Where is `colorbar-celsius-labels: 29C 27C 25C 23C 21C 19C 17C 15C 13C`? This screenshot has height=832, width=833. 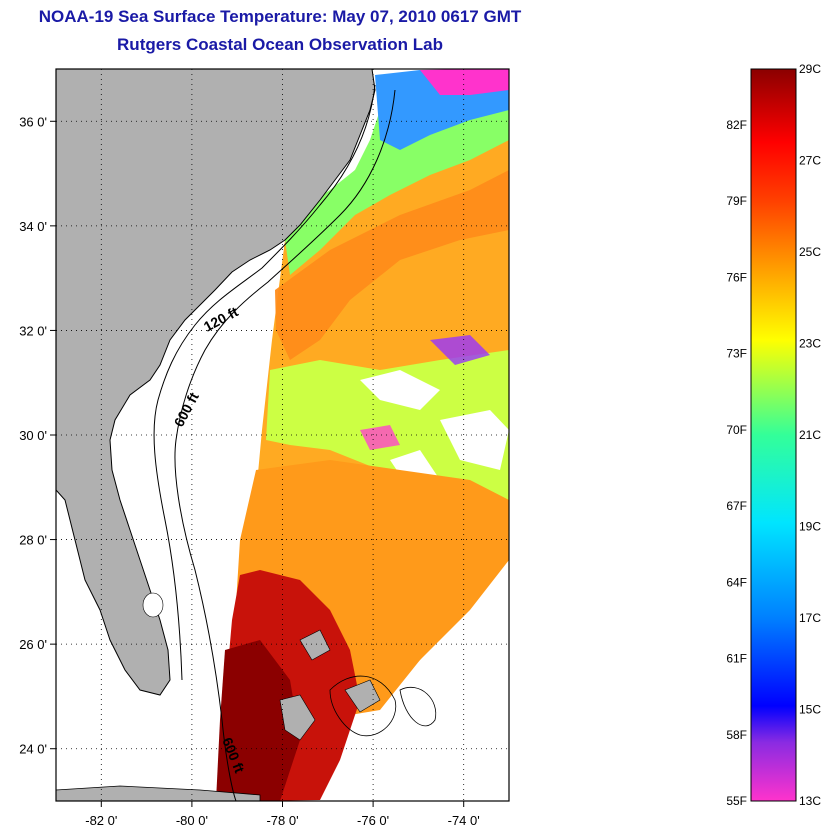 colorbar-celsius-labels: 29C 27C 25C 23C 21C 19C 17C 15C 13C is located at coordinates (810, 435).